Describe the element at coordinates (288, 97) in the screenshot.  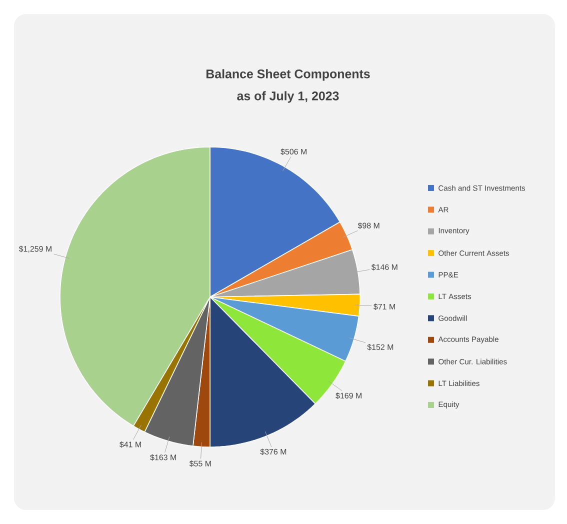
I see `chart-subtitle: as of July 1, 2023` at that location.